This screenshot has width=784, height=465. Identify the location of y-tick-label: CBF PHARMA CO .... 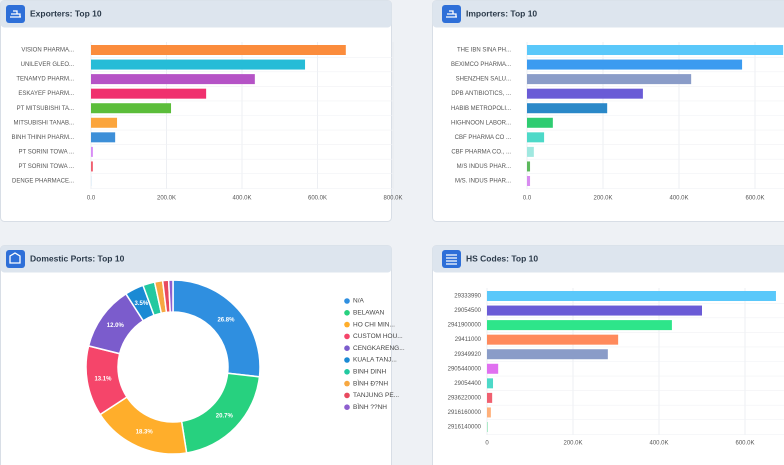
(483, 138).